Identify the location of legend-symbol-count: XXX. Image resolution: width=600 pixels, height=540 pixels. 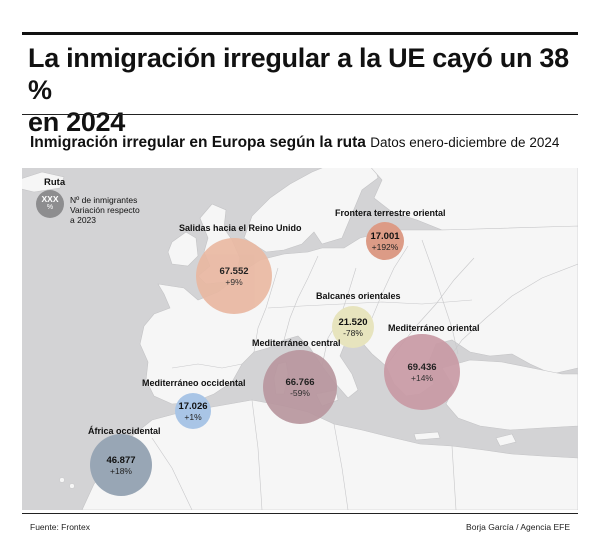
(50, 199).